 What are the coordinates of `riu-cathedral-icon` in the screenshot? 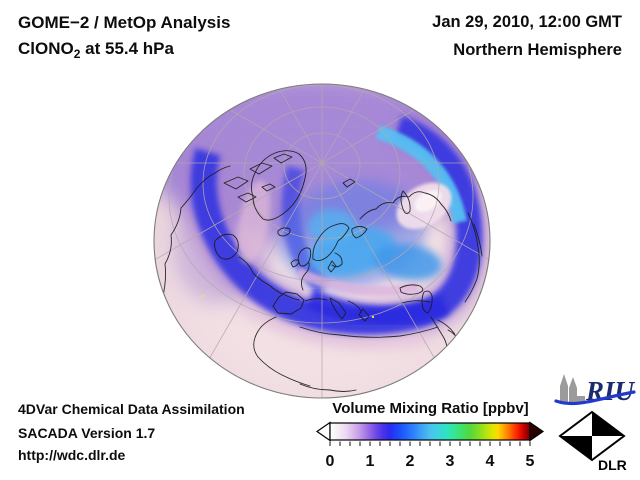 It's located at (572, 389).